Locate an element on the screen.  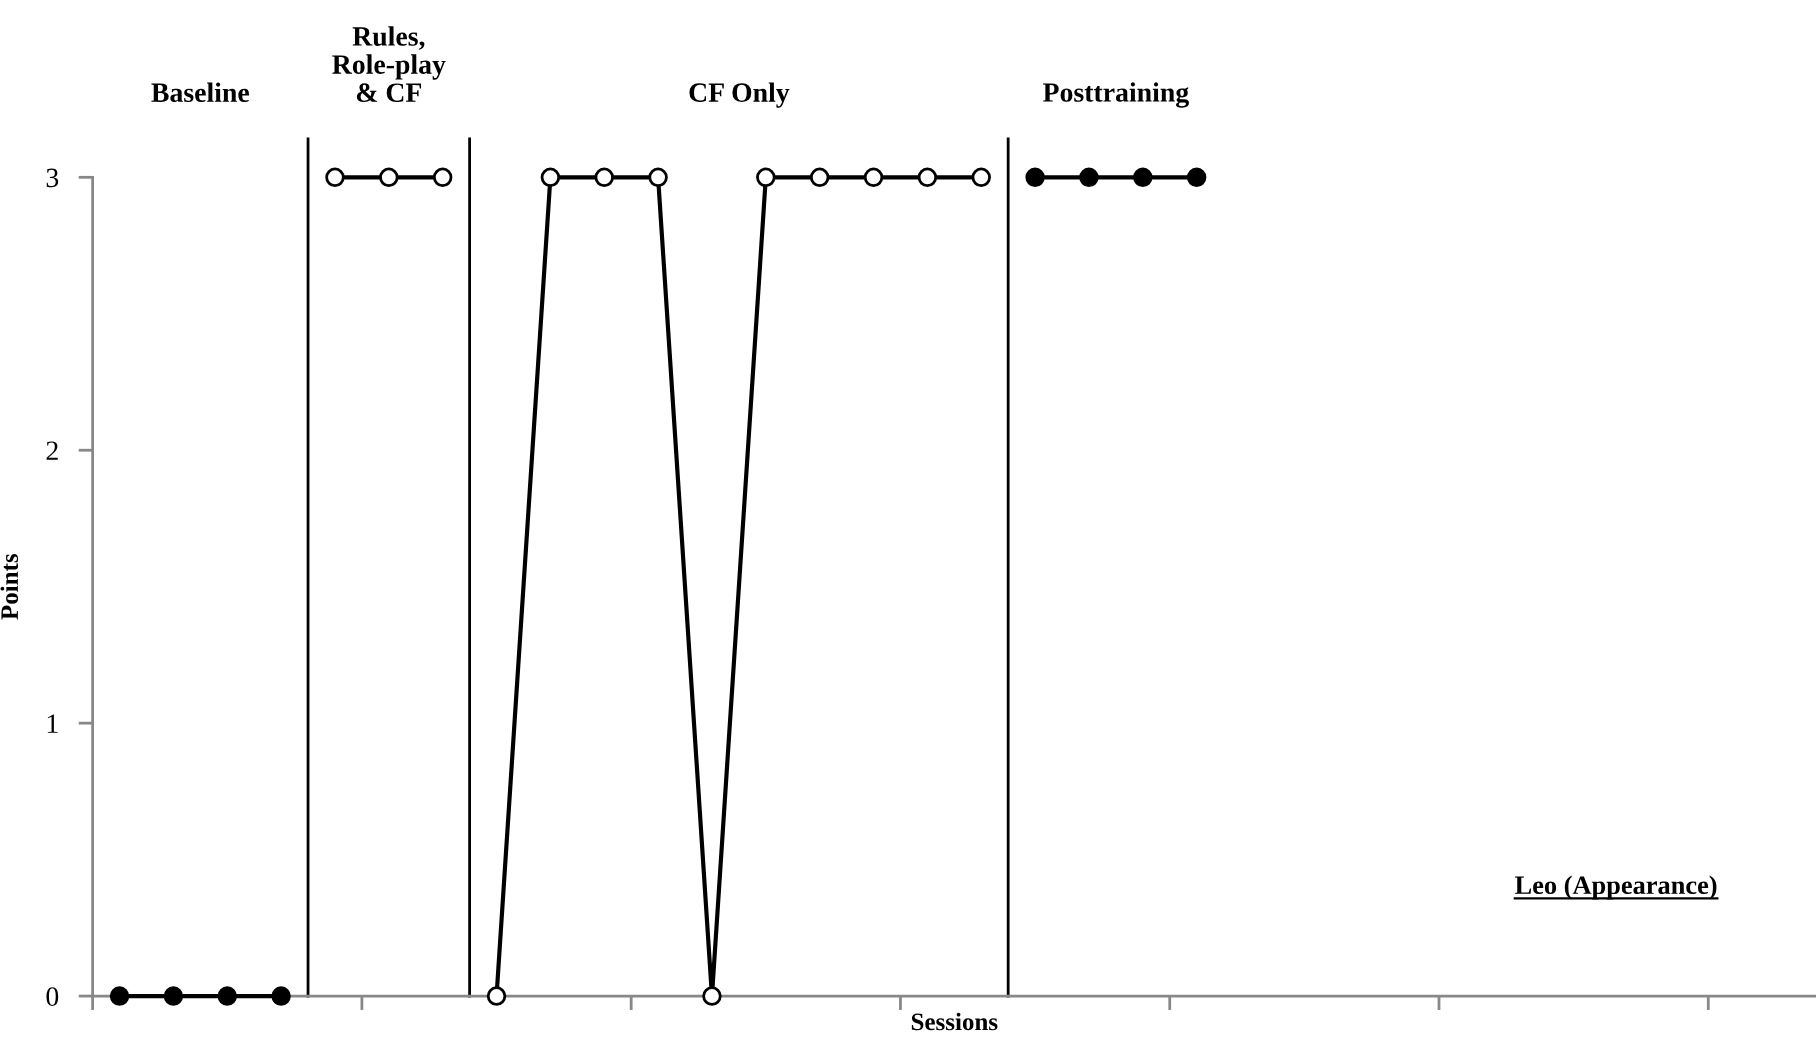
y-axis-title: Points is located at coordinates (9, 586).